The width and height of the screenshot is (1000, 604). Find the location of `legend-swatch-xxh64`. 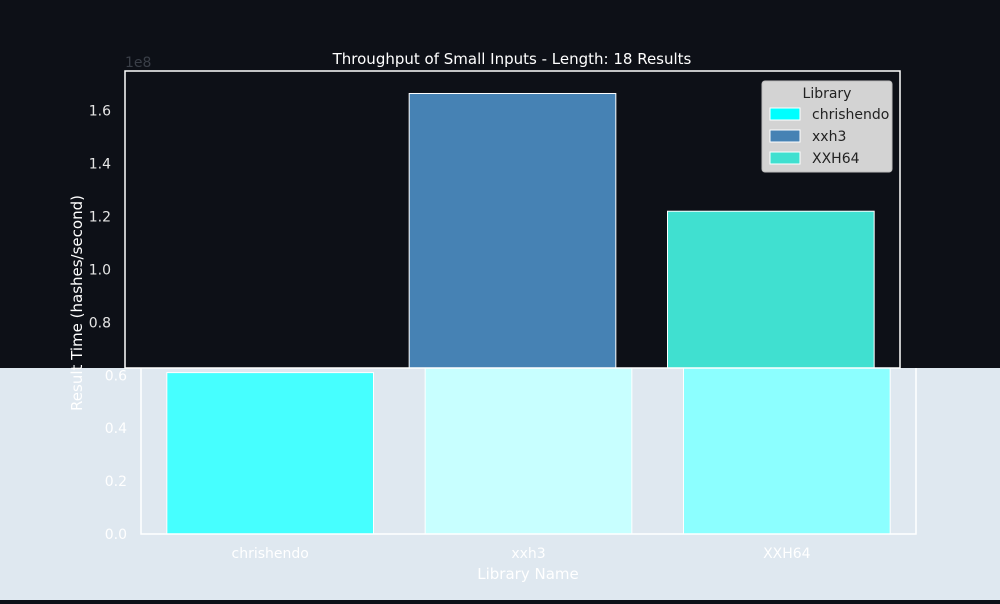

legend-swatch-xxh64 is located at coordinates (785, 158).